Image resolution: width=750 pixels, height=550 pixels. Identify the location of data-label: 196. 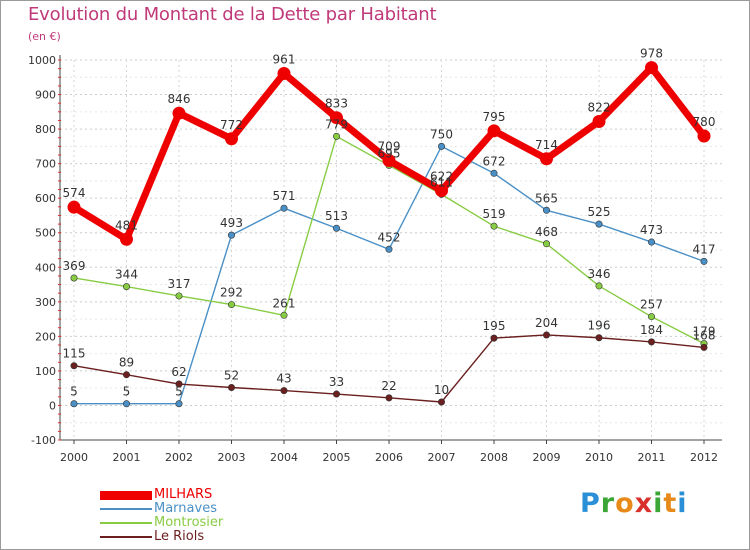
(599, 326).